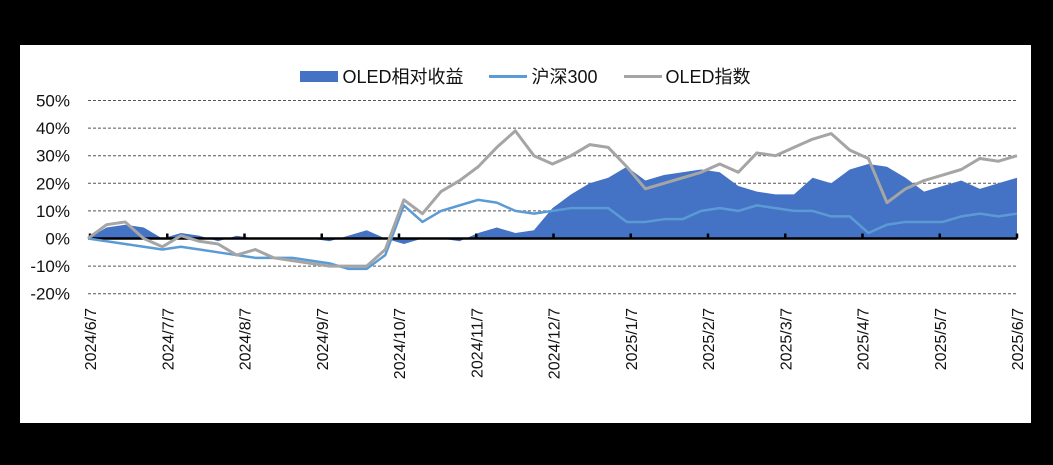 This screenshot has width=1053, height=465. I want to click on x-tick-label: 2024/9/7, so click(323, 339).